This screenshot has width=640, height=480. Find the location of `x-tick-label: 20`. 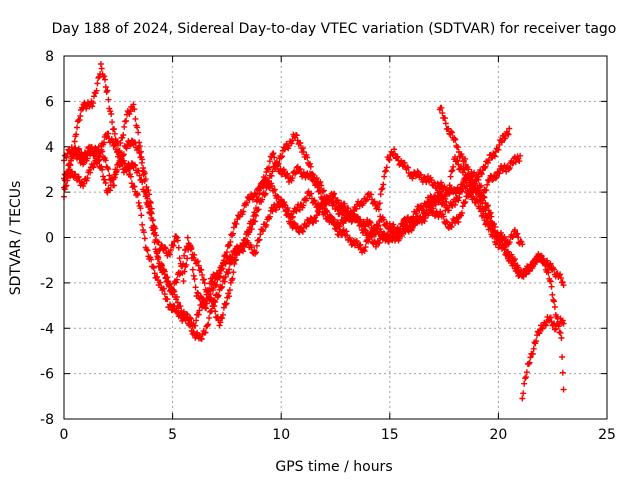

x-tick-label: 20 is located at coordinates (498, 435).